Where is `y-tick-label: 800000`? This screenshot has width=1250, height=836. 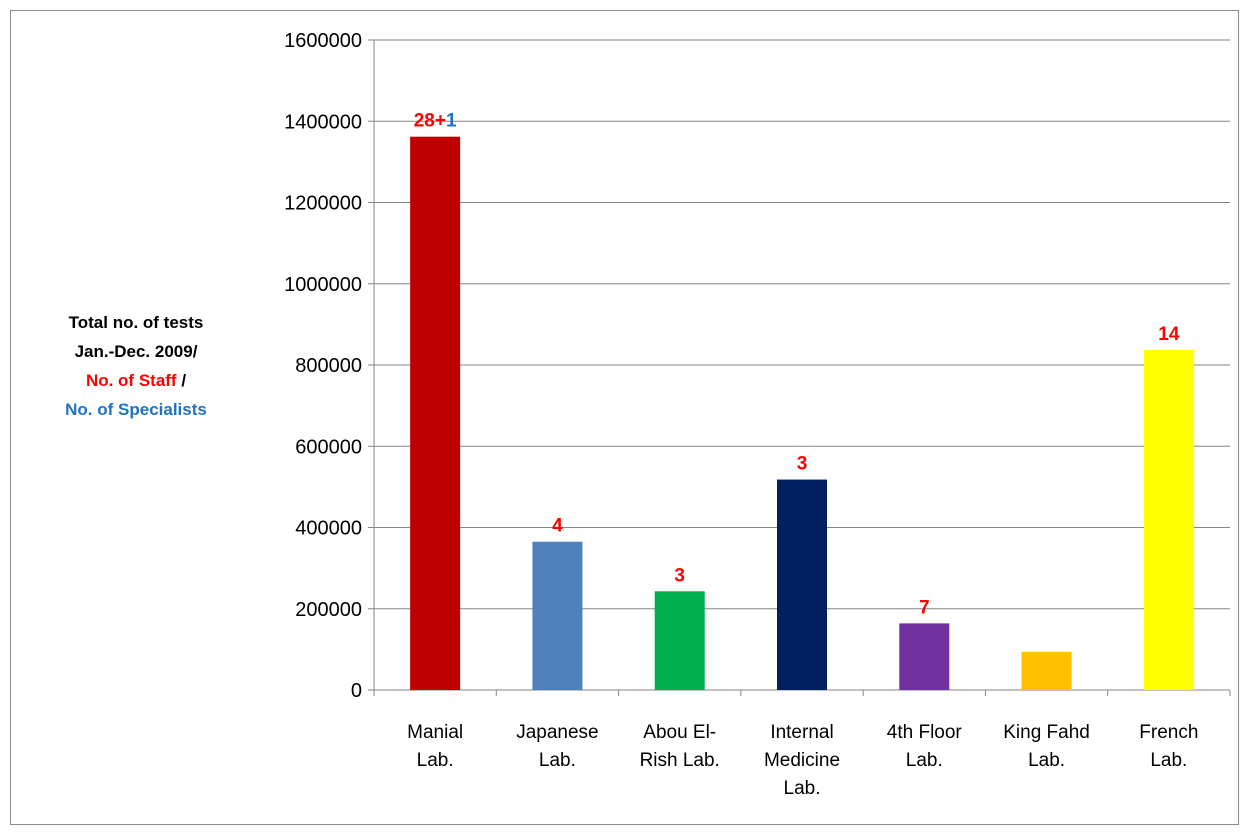 y-tick-label: 800000 is located at coordinates (328, 366).